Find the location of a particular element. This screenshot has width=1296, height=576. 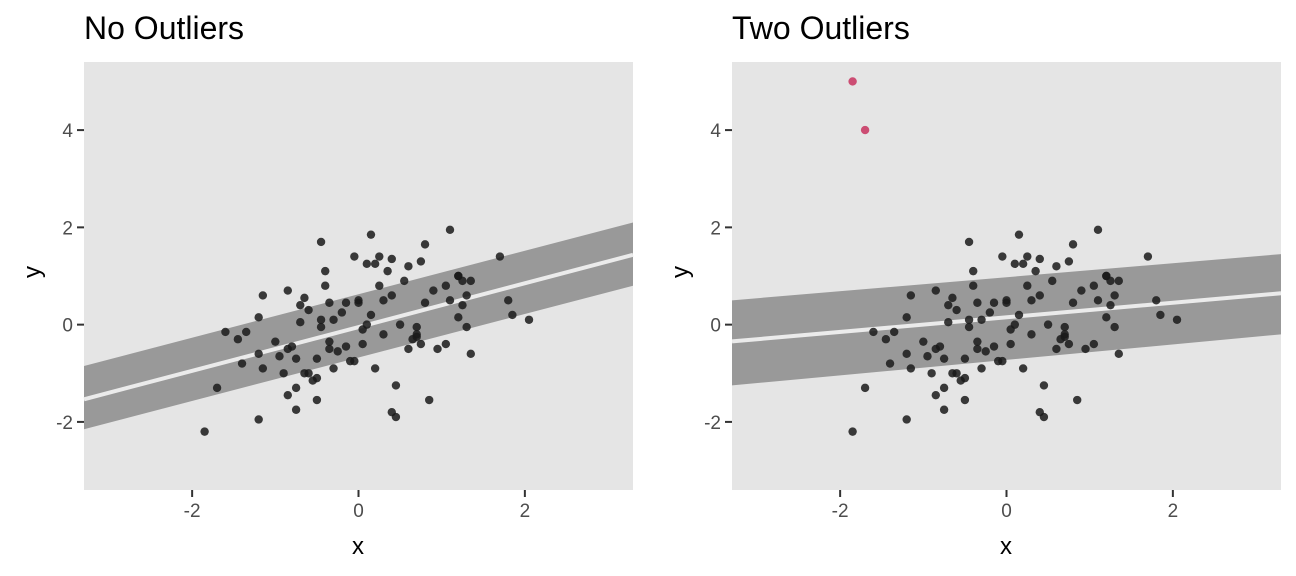

x-tick-label: -2 is located at coordinates (840, 511).